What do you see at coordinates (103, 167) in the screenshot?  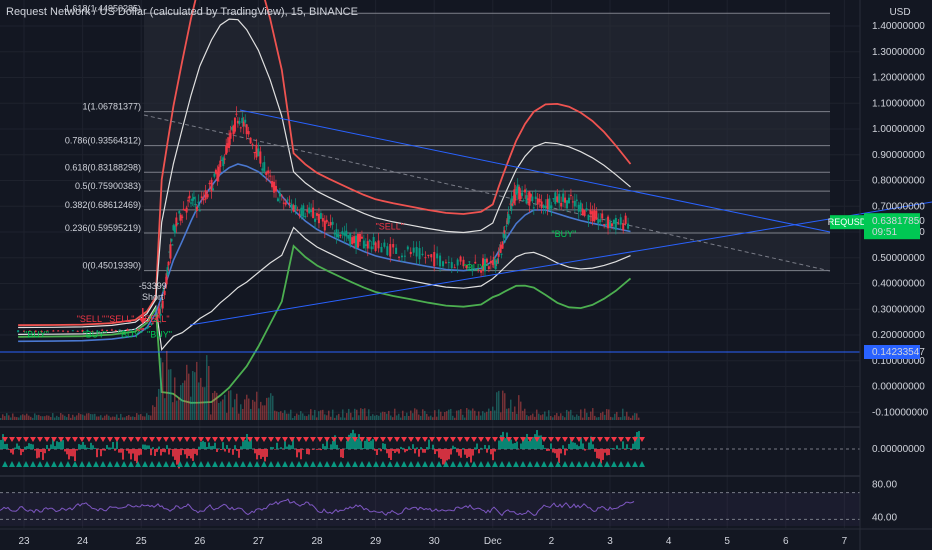 I see `fib-label: 0.618(0.83188298)` at bounding box center [103, 167].